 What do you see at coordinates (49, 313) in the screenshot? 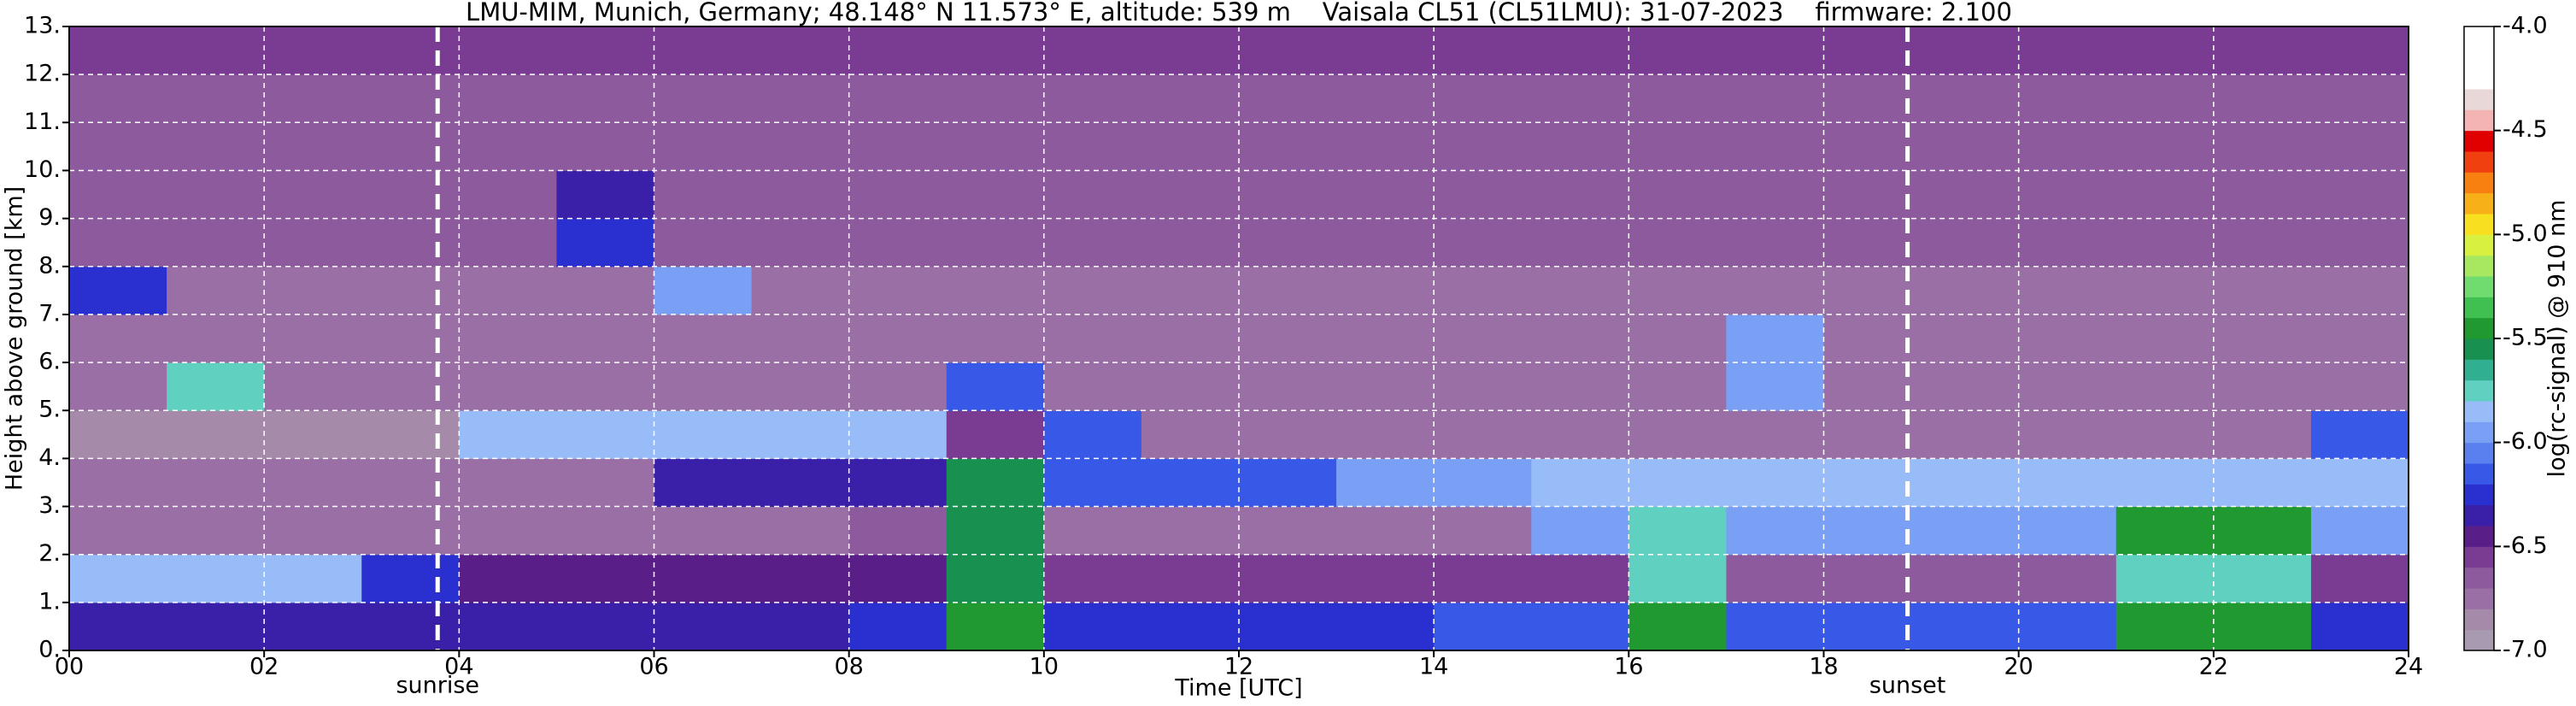
I see `y-tick-label: 7.` at bounding box center [49, 313].